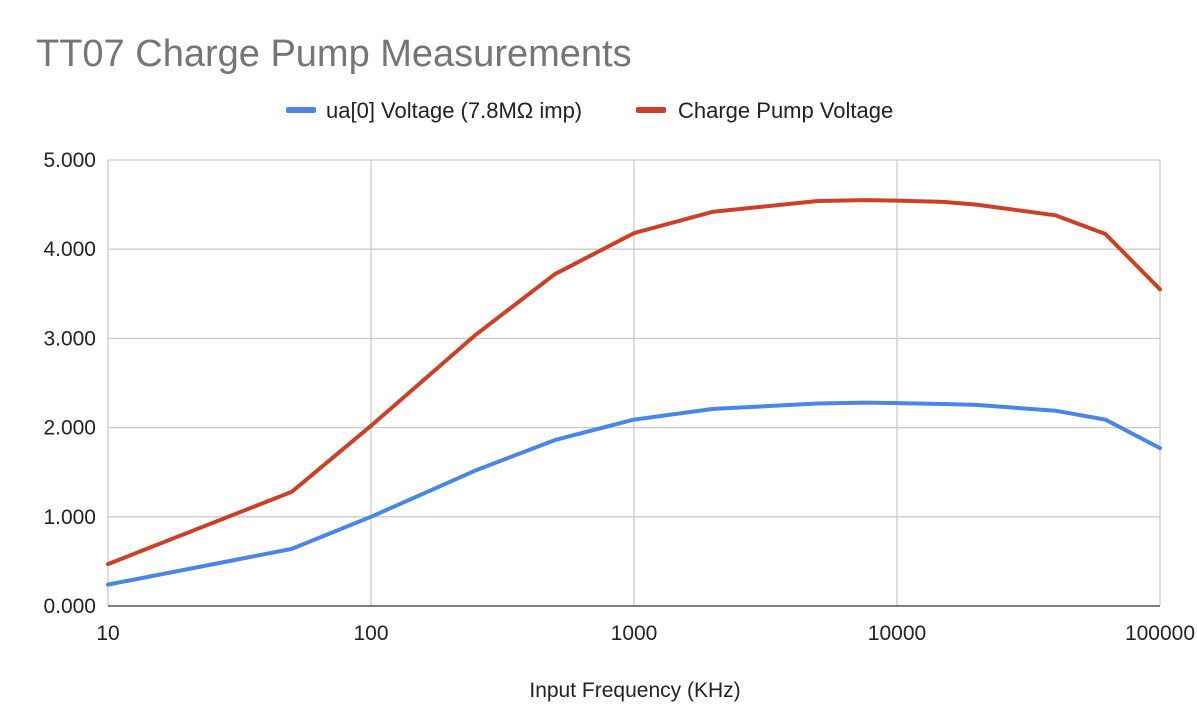  What do you see at coordinates (897, 633) in the screenshot?
I see `x-tick-label: 10000` at bounding box center [897, 633].